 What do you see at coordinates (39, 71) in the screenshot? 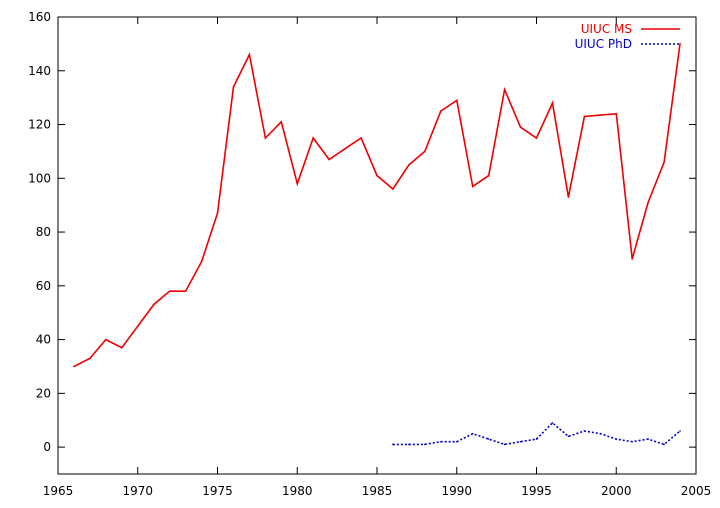
I see `y-tick-label: 140` at bounding box center [39, 71].